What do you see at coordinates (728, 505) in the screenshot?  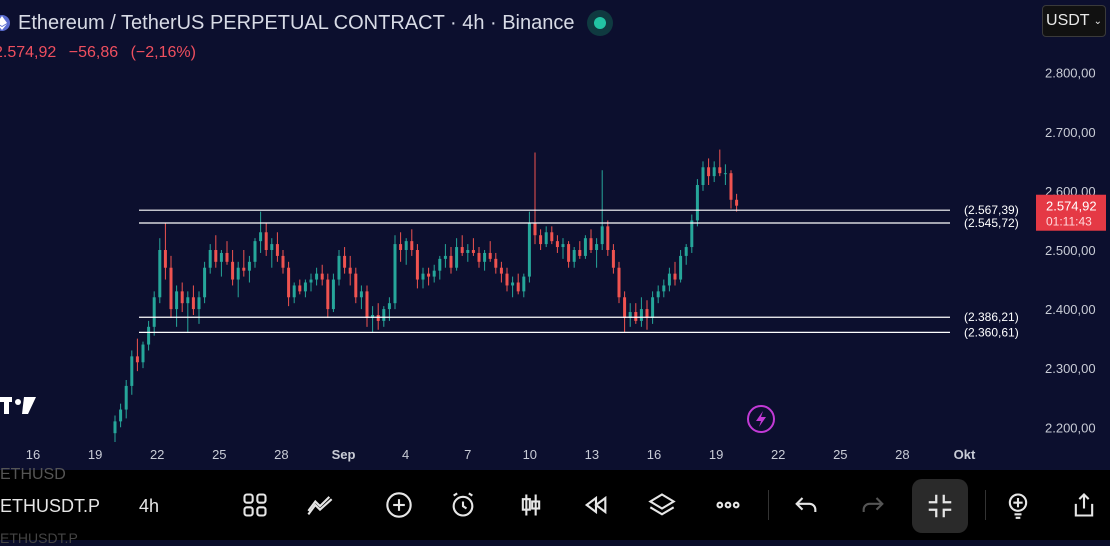 I see `more-icon` at bounding box center [728, 505].